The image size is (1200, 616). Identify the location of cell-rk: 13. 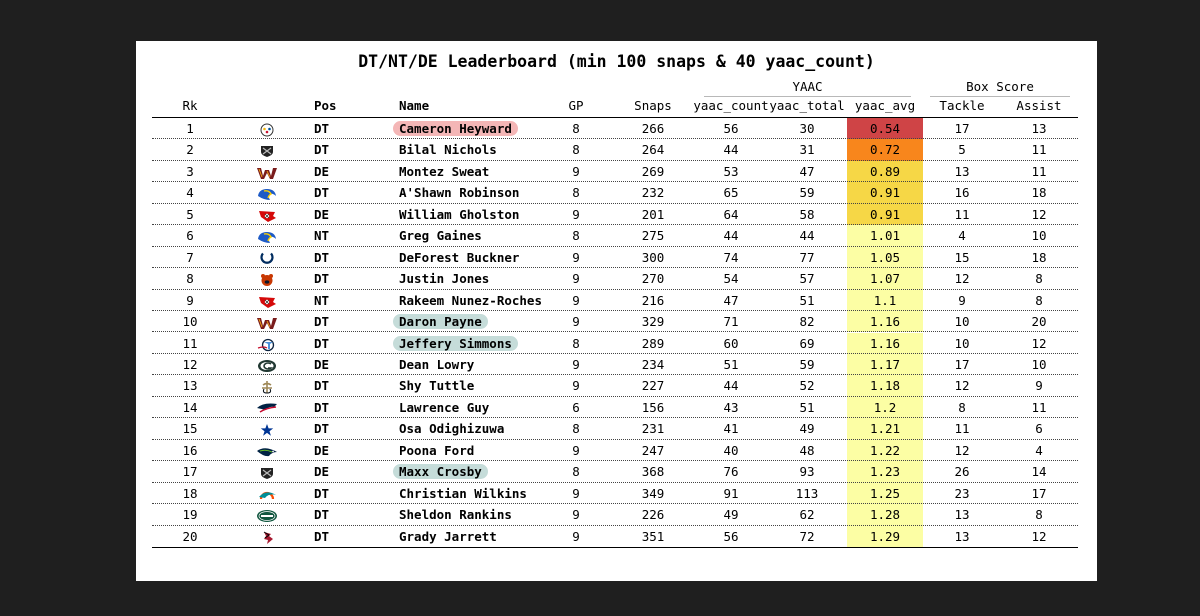
(190, 386).